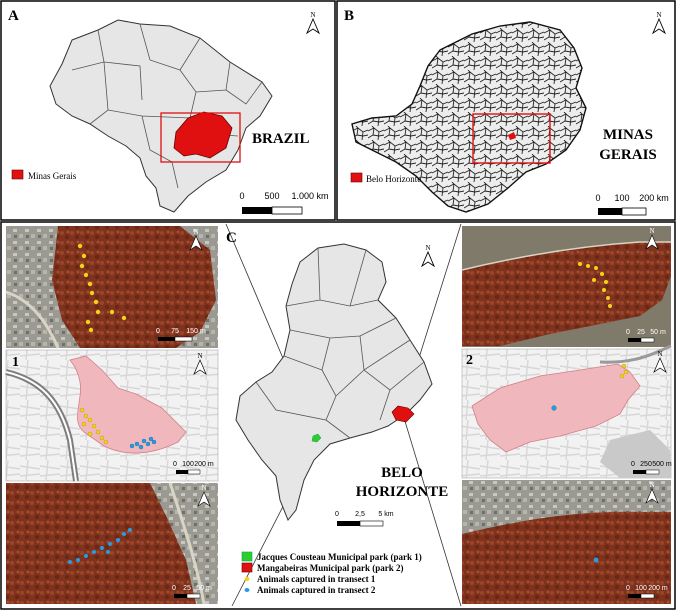 The image size is (676, 610). I want to click on panel-c-scale-bar: 0 2,5 5 km, so click(364, 519).